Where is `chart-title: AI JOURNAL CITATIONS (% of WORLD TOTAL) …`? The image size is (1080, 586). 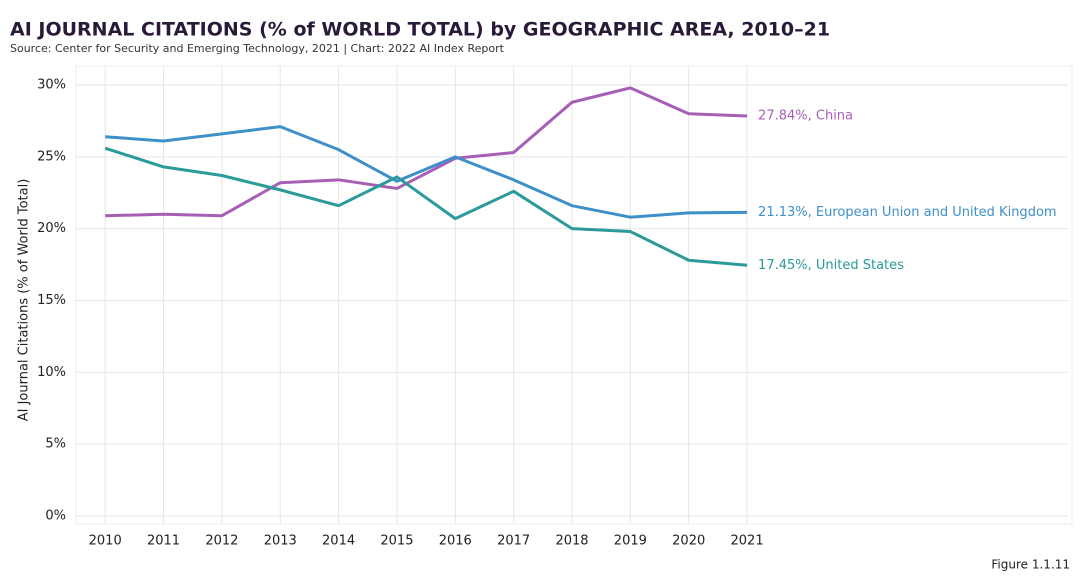
chart-title: AI JOURNAL CITATIONS (% of WORLD TOTAL) … is located at coordinates (420, 30).